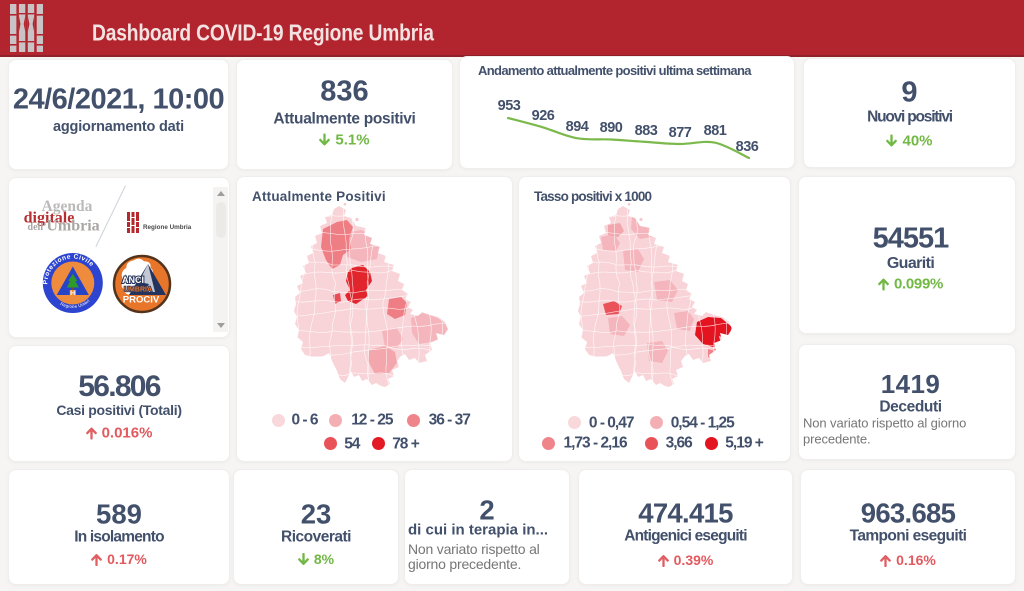  I want to click on svg-text: Umbria, so click(72, 226).